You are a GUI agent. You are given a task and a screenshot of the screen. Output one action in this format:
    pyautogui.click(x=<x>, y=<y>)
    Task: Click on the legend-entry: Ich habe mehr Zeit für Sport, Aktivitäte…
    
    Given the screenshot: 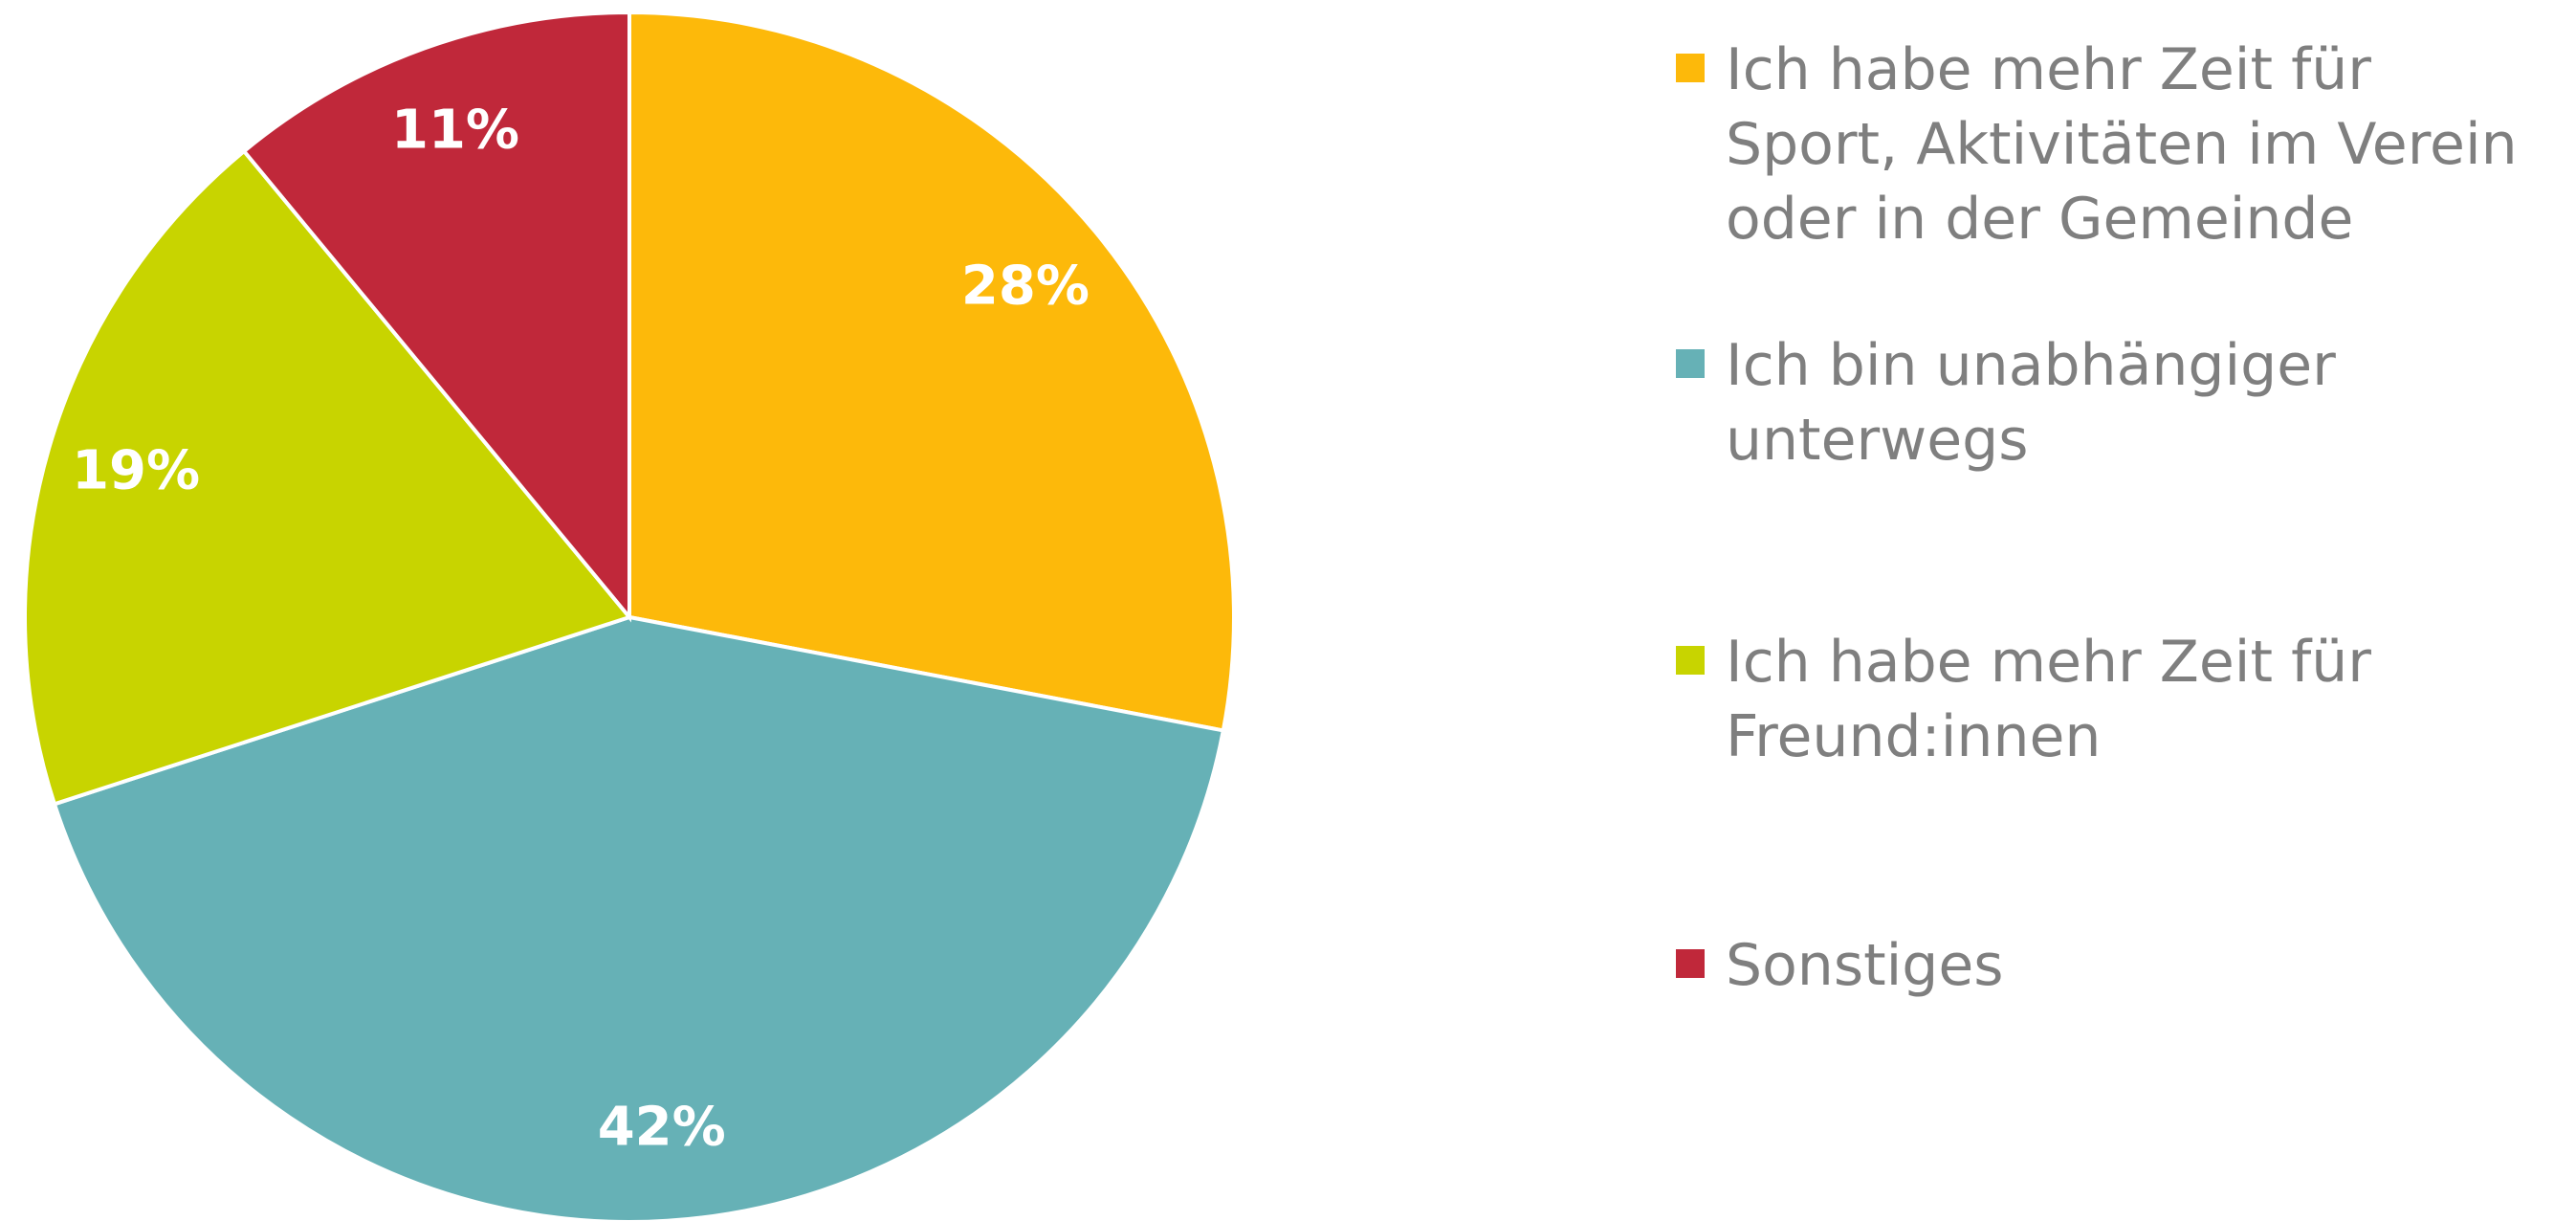 What is the action you would take?
    pyautogui.click(x=2106, y=144)
    